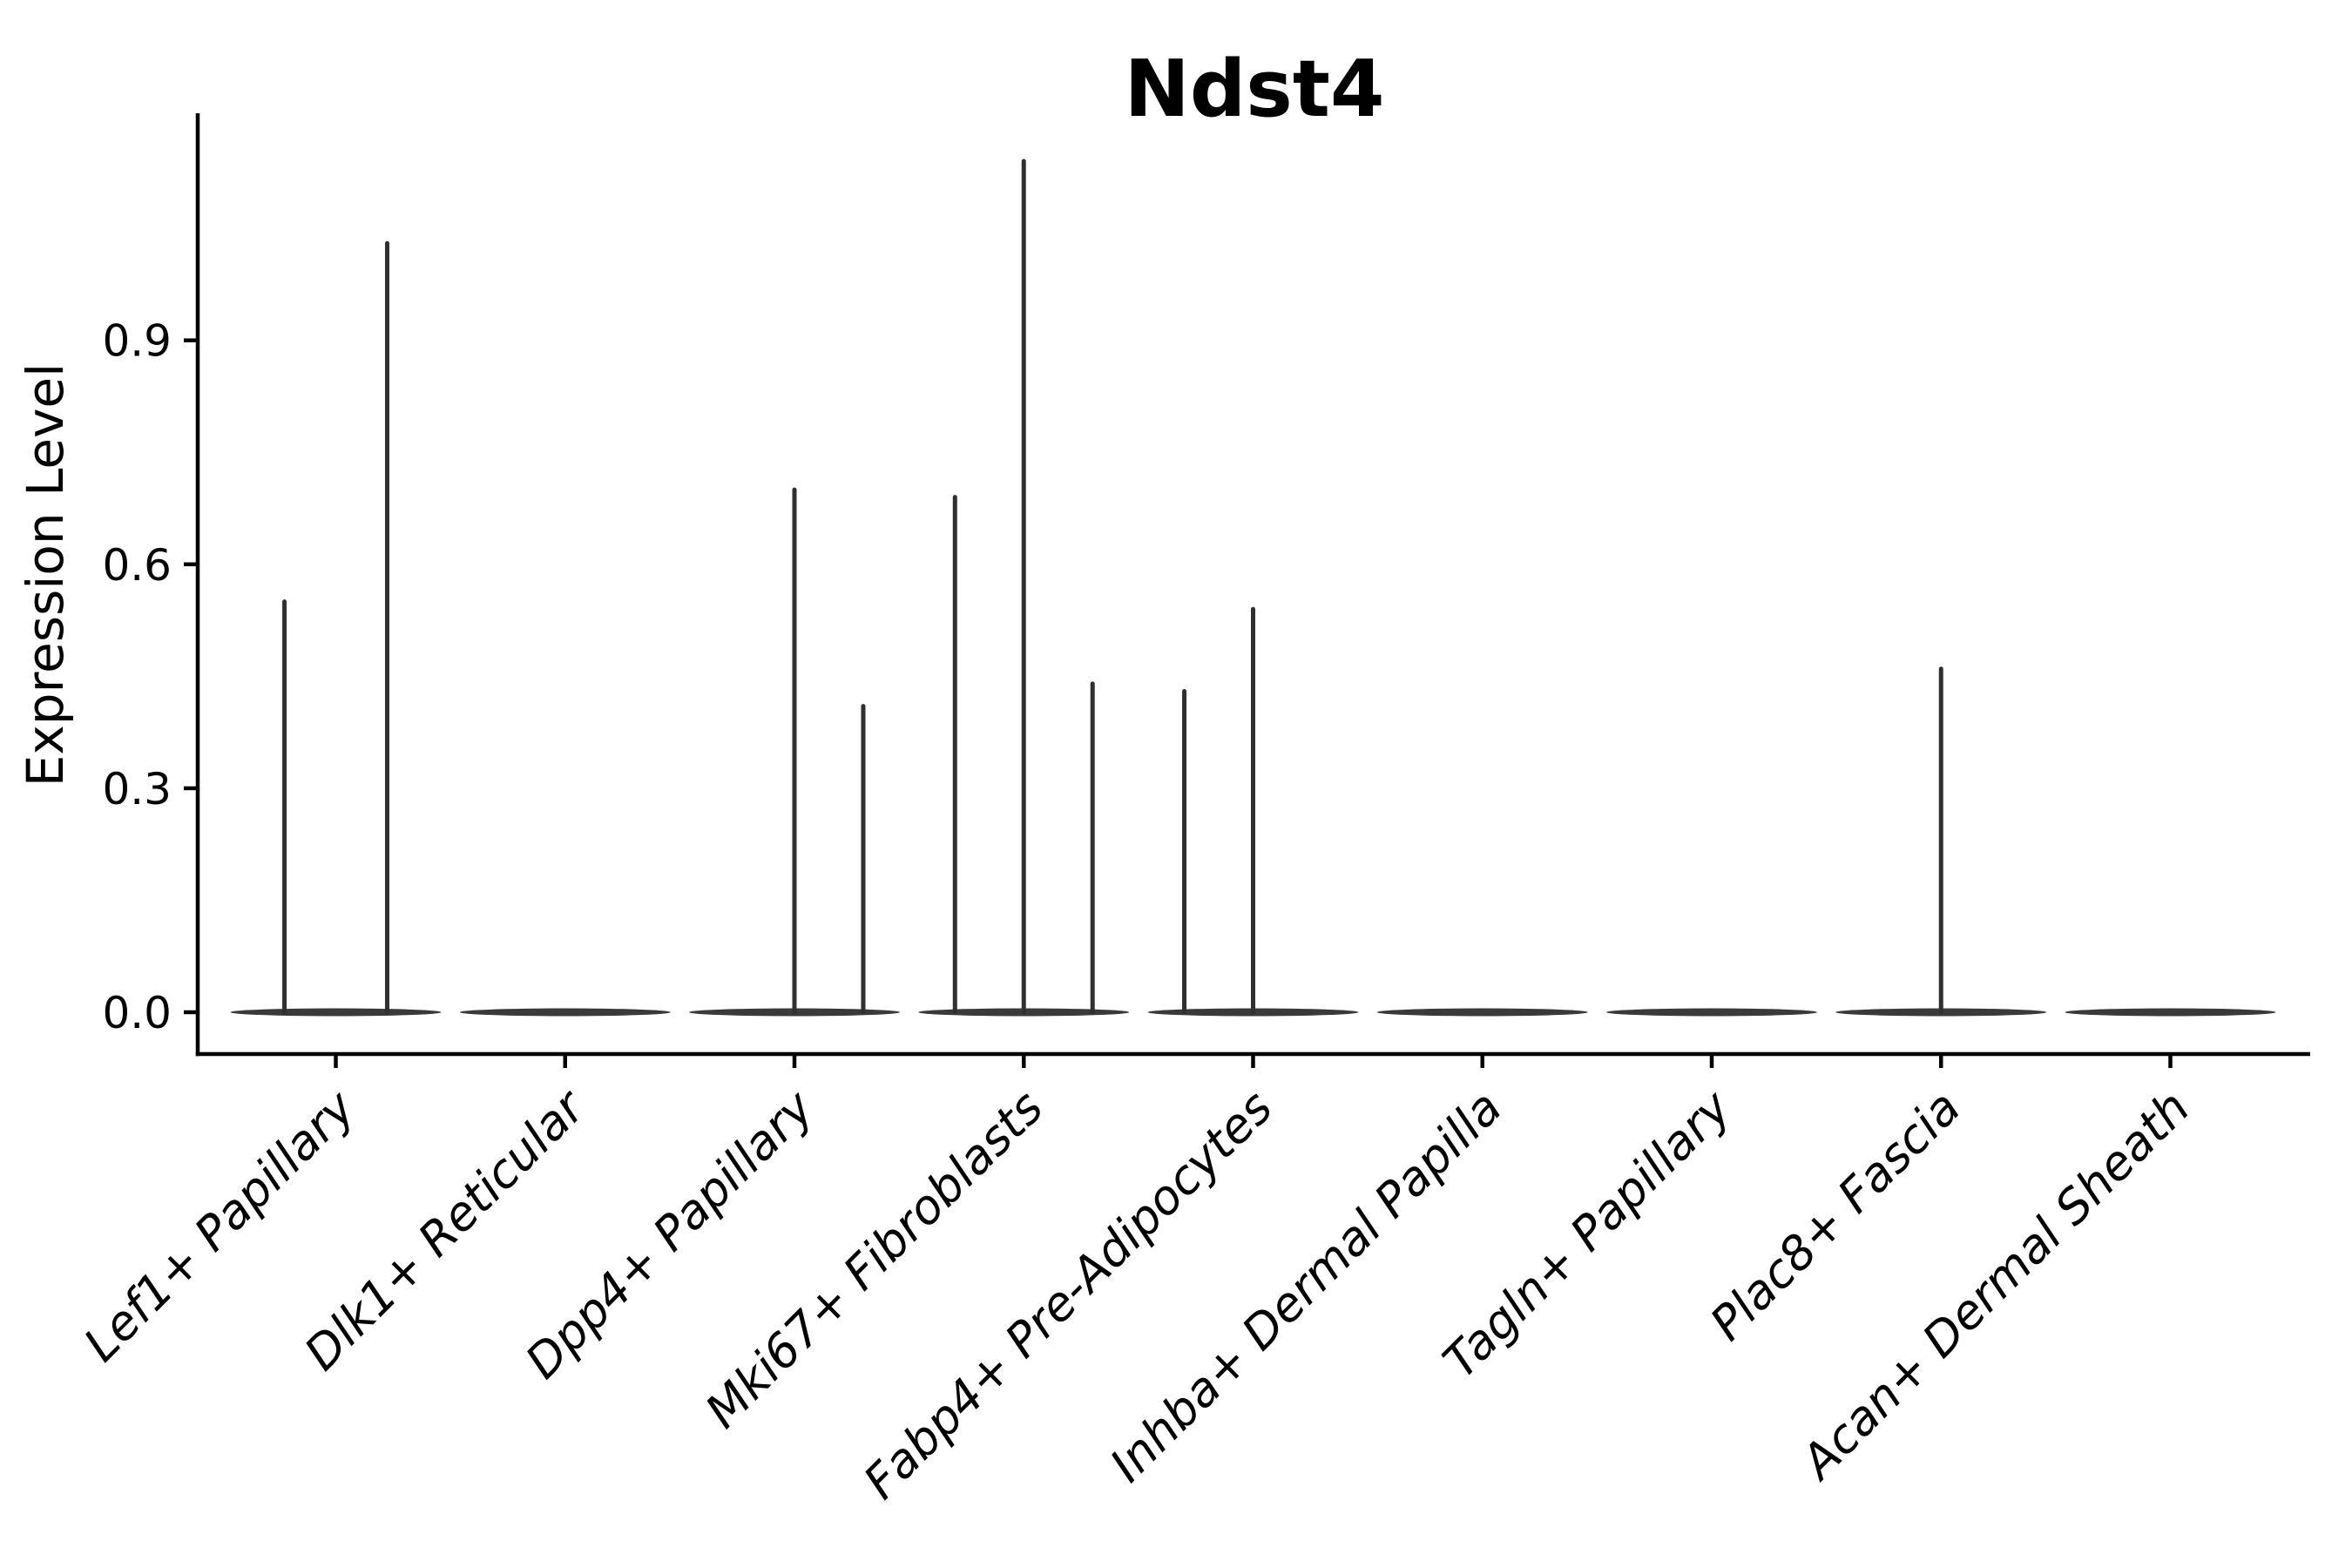  What do you see at coordinates (1067, 1295) in the screenshot?
I see `x-tick-label: Fabp4+ Pre-Adipocytes` at bounding box center [1067, 1295].